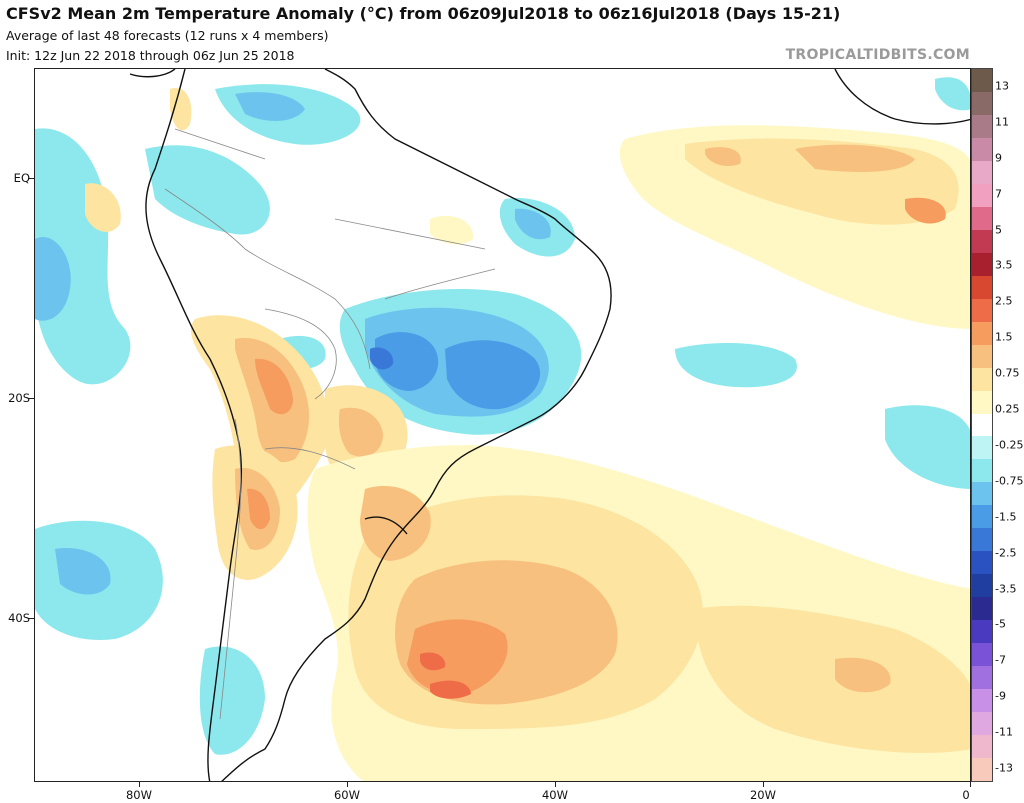 This screenshot has height=803, width=1024. Describe the element at coordinates (1000, 696) in the screenshot. I see `colorbar-label: -9` at that location.